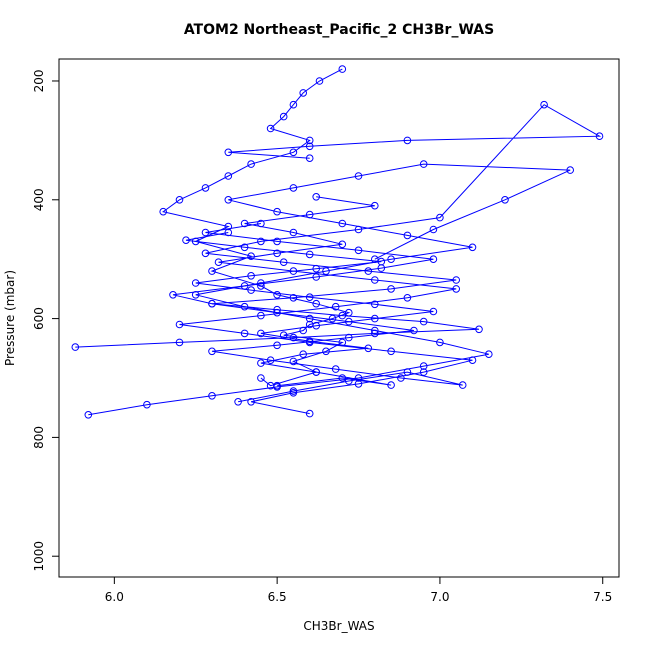 The image size is (650, 650). I want to click on chart-title: ATOM2 Northeast_Pacific_2 CH3Br_WAS, so click(339, 30).